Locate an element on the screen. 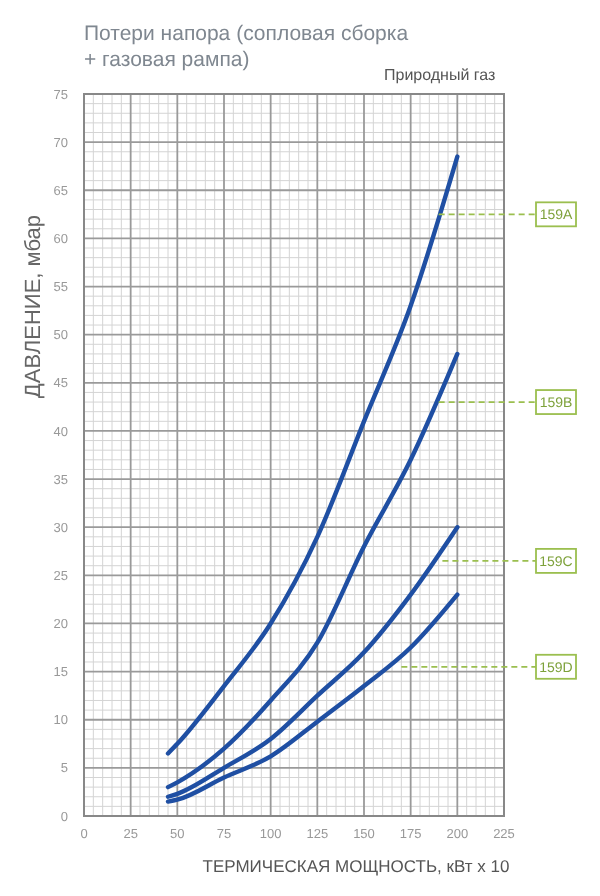 The height and width of the screenshot is (896, 600). chart-title: Потери напора (сопловая сборка + газовая рампа) is located at coordinates (246, 47).